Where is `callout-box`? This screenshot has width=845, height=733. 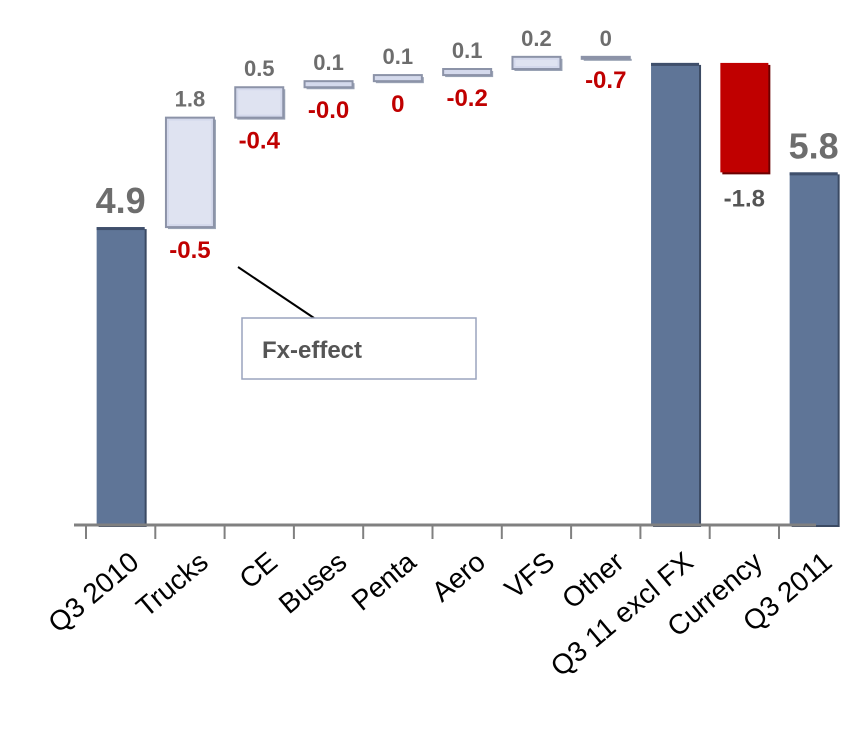 callout-box is located at coordinates (359, 348).